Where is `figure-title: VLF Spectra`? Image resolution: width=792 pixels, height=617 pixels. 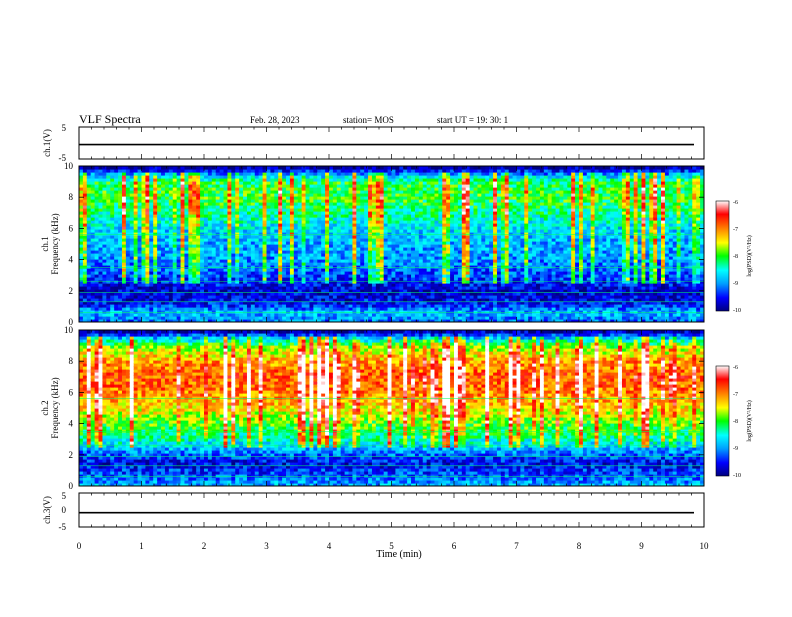 figure-title: VLF Spectra is located at coordinates (110, 119).